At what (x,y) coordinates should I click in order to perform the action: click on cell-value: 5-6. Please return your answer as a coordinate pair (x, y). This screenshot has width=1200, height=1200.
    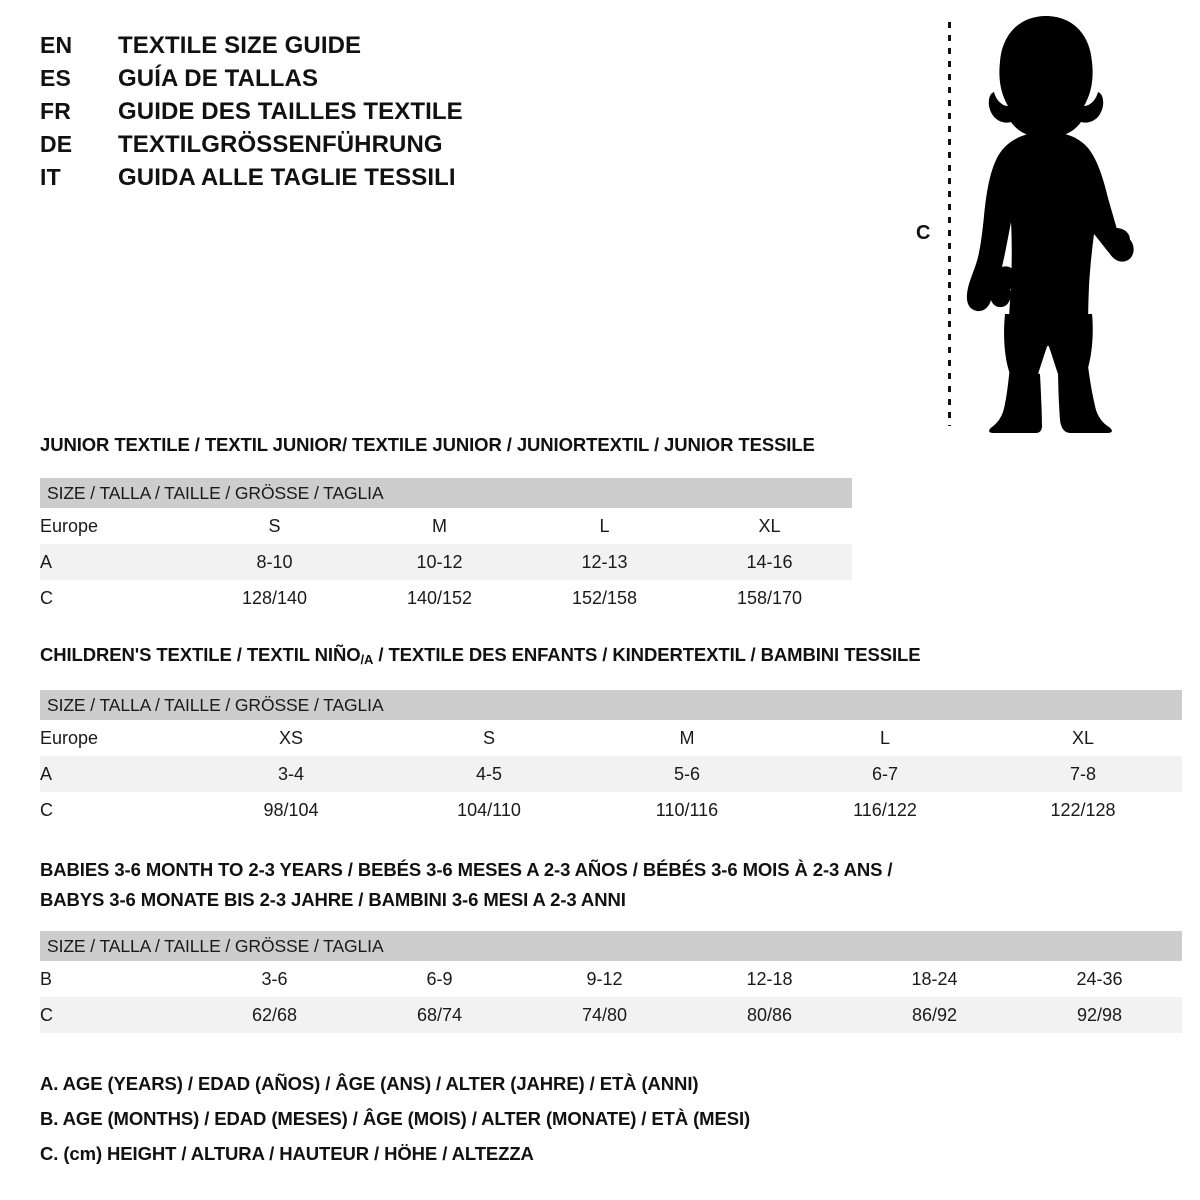
    Looking at the image, I should click on (687, 774).